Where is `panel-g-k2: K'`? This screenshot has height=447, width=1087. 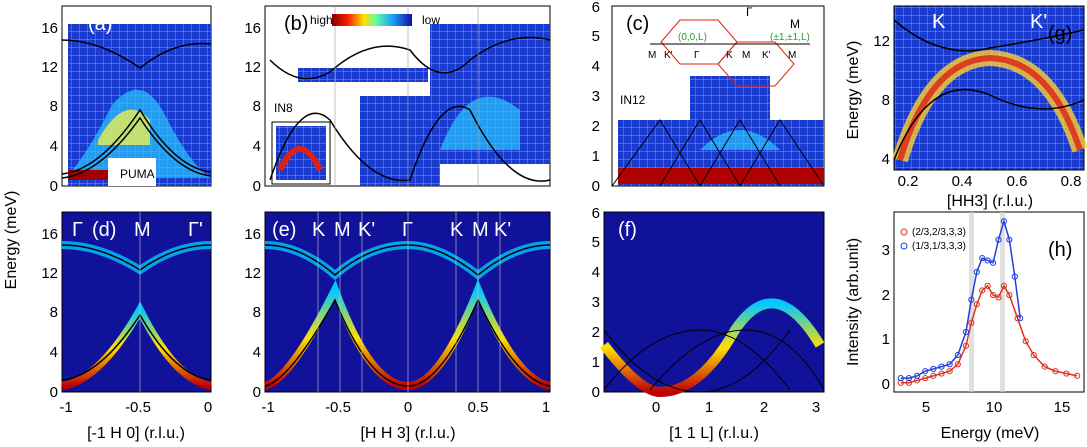 panel-g-k2: K' is located at coordinates (1038, 22).